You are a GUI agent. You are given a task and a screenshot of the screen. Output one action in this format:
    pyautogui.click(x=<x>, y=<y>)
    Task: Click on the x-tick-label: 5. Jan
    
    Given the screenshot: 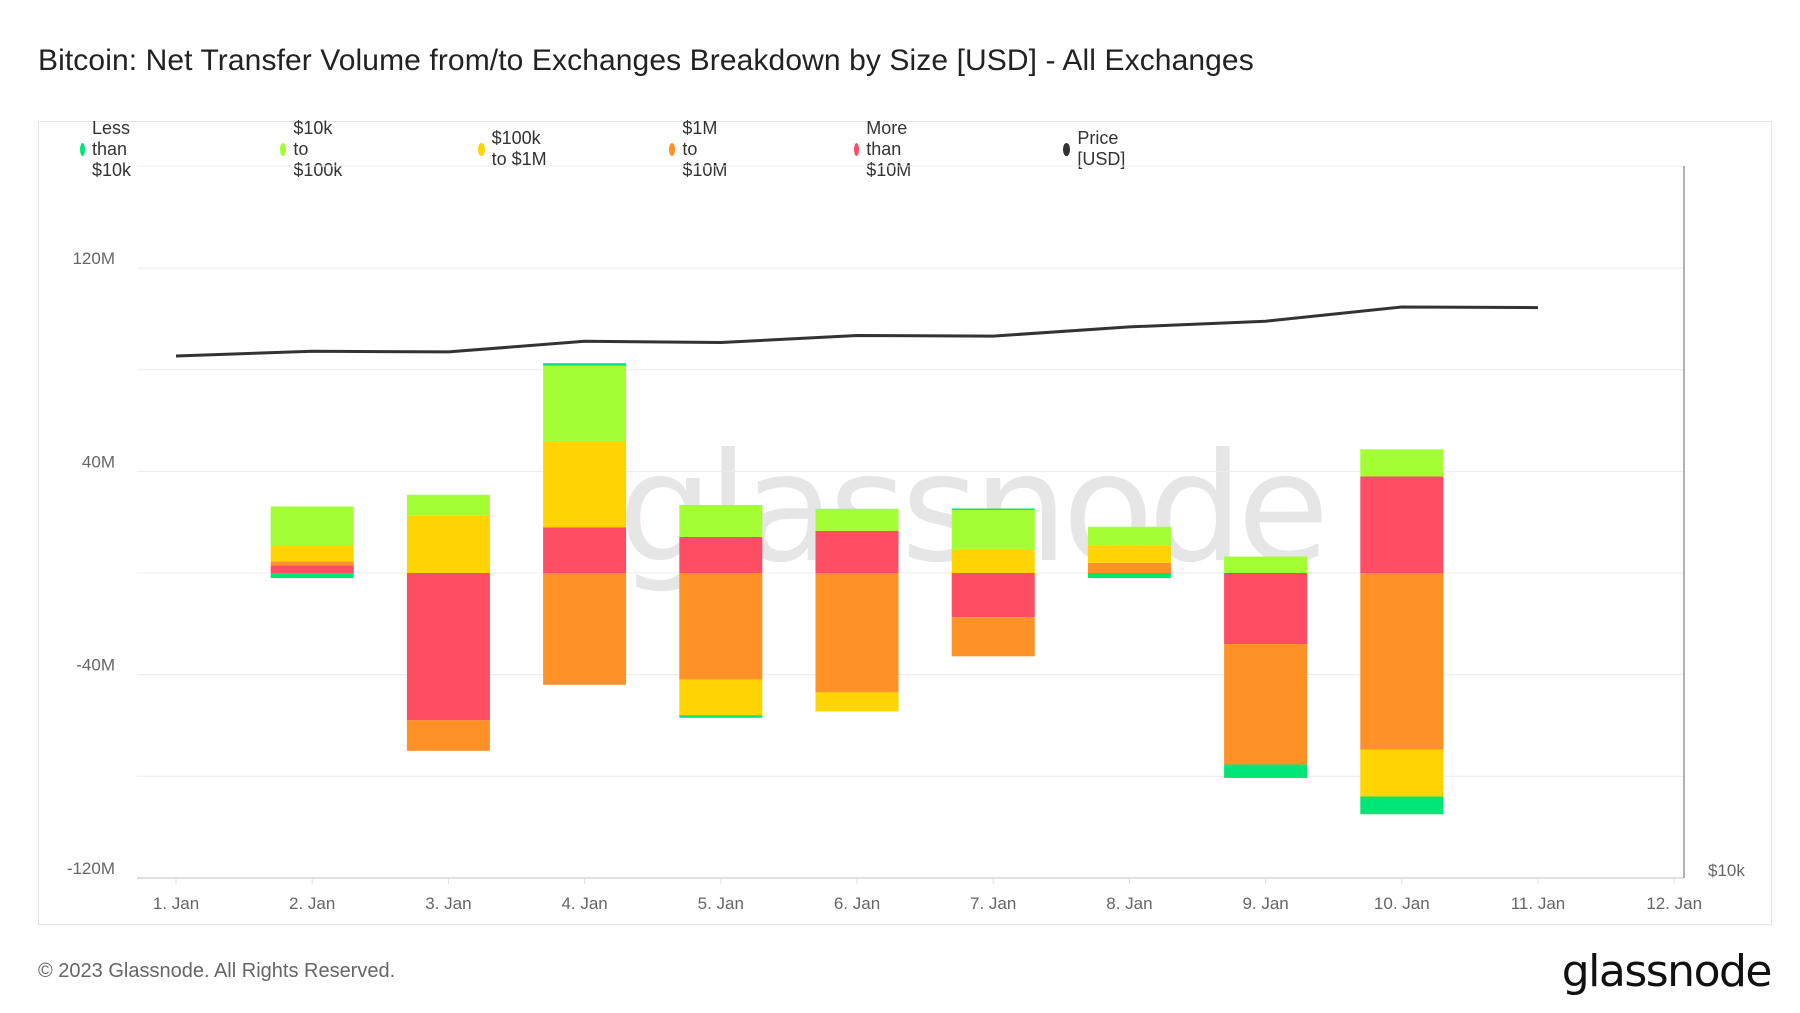 What is the action you would take?
    pyautogui.click(x=721, y=903)
    